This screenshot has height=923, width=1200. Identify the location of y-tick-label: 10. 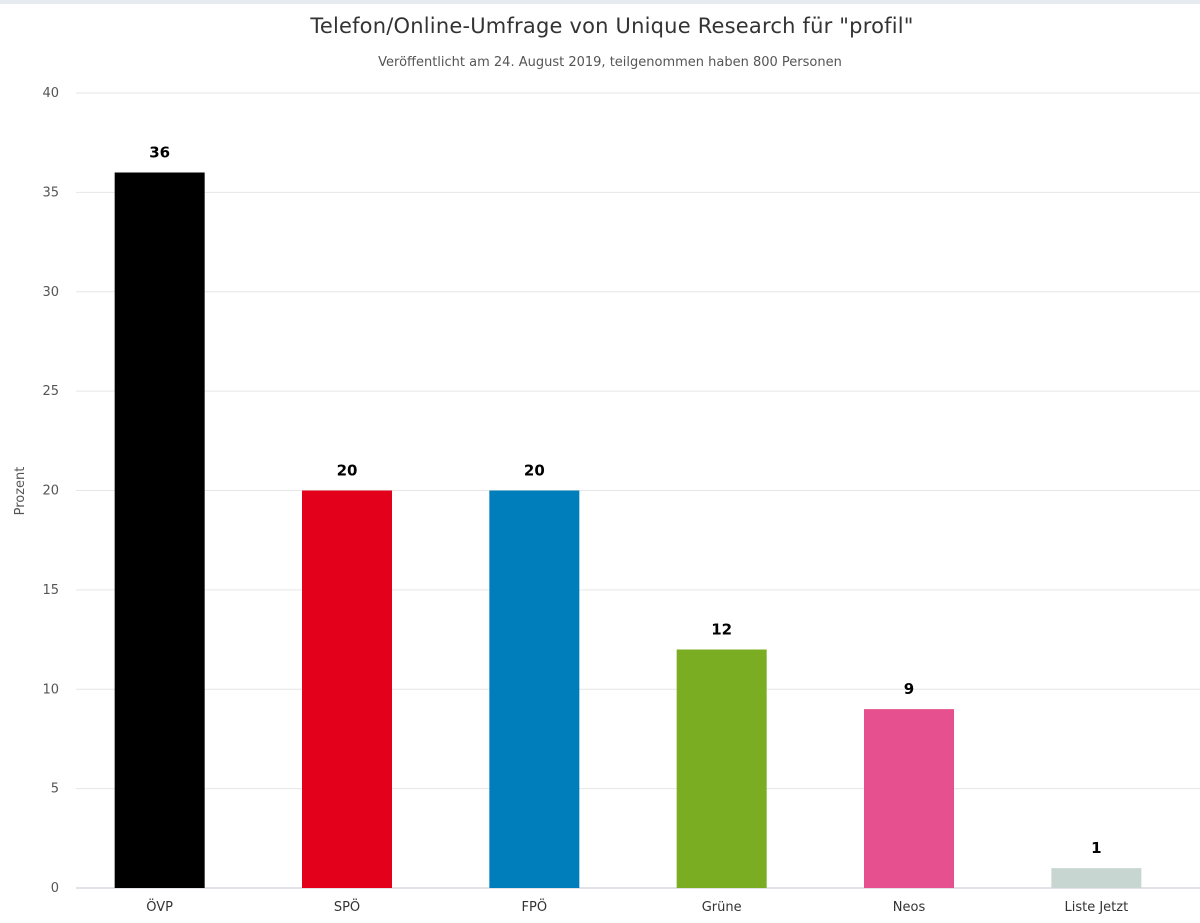
(50, 689).